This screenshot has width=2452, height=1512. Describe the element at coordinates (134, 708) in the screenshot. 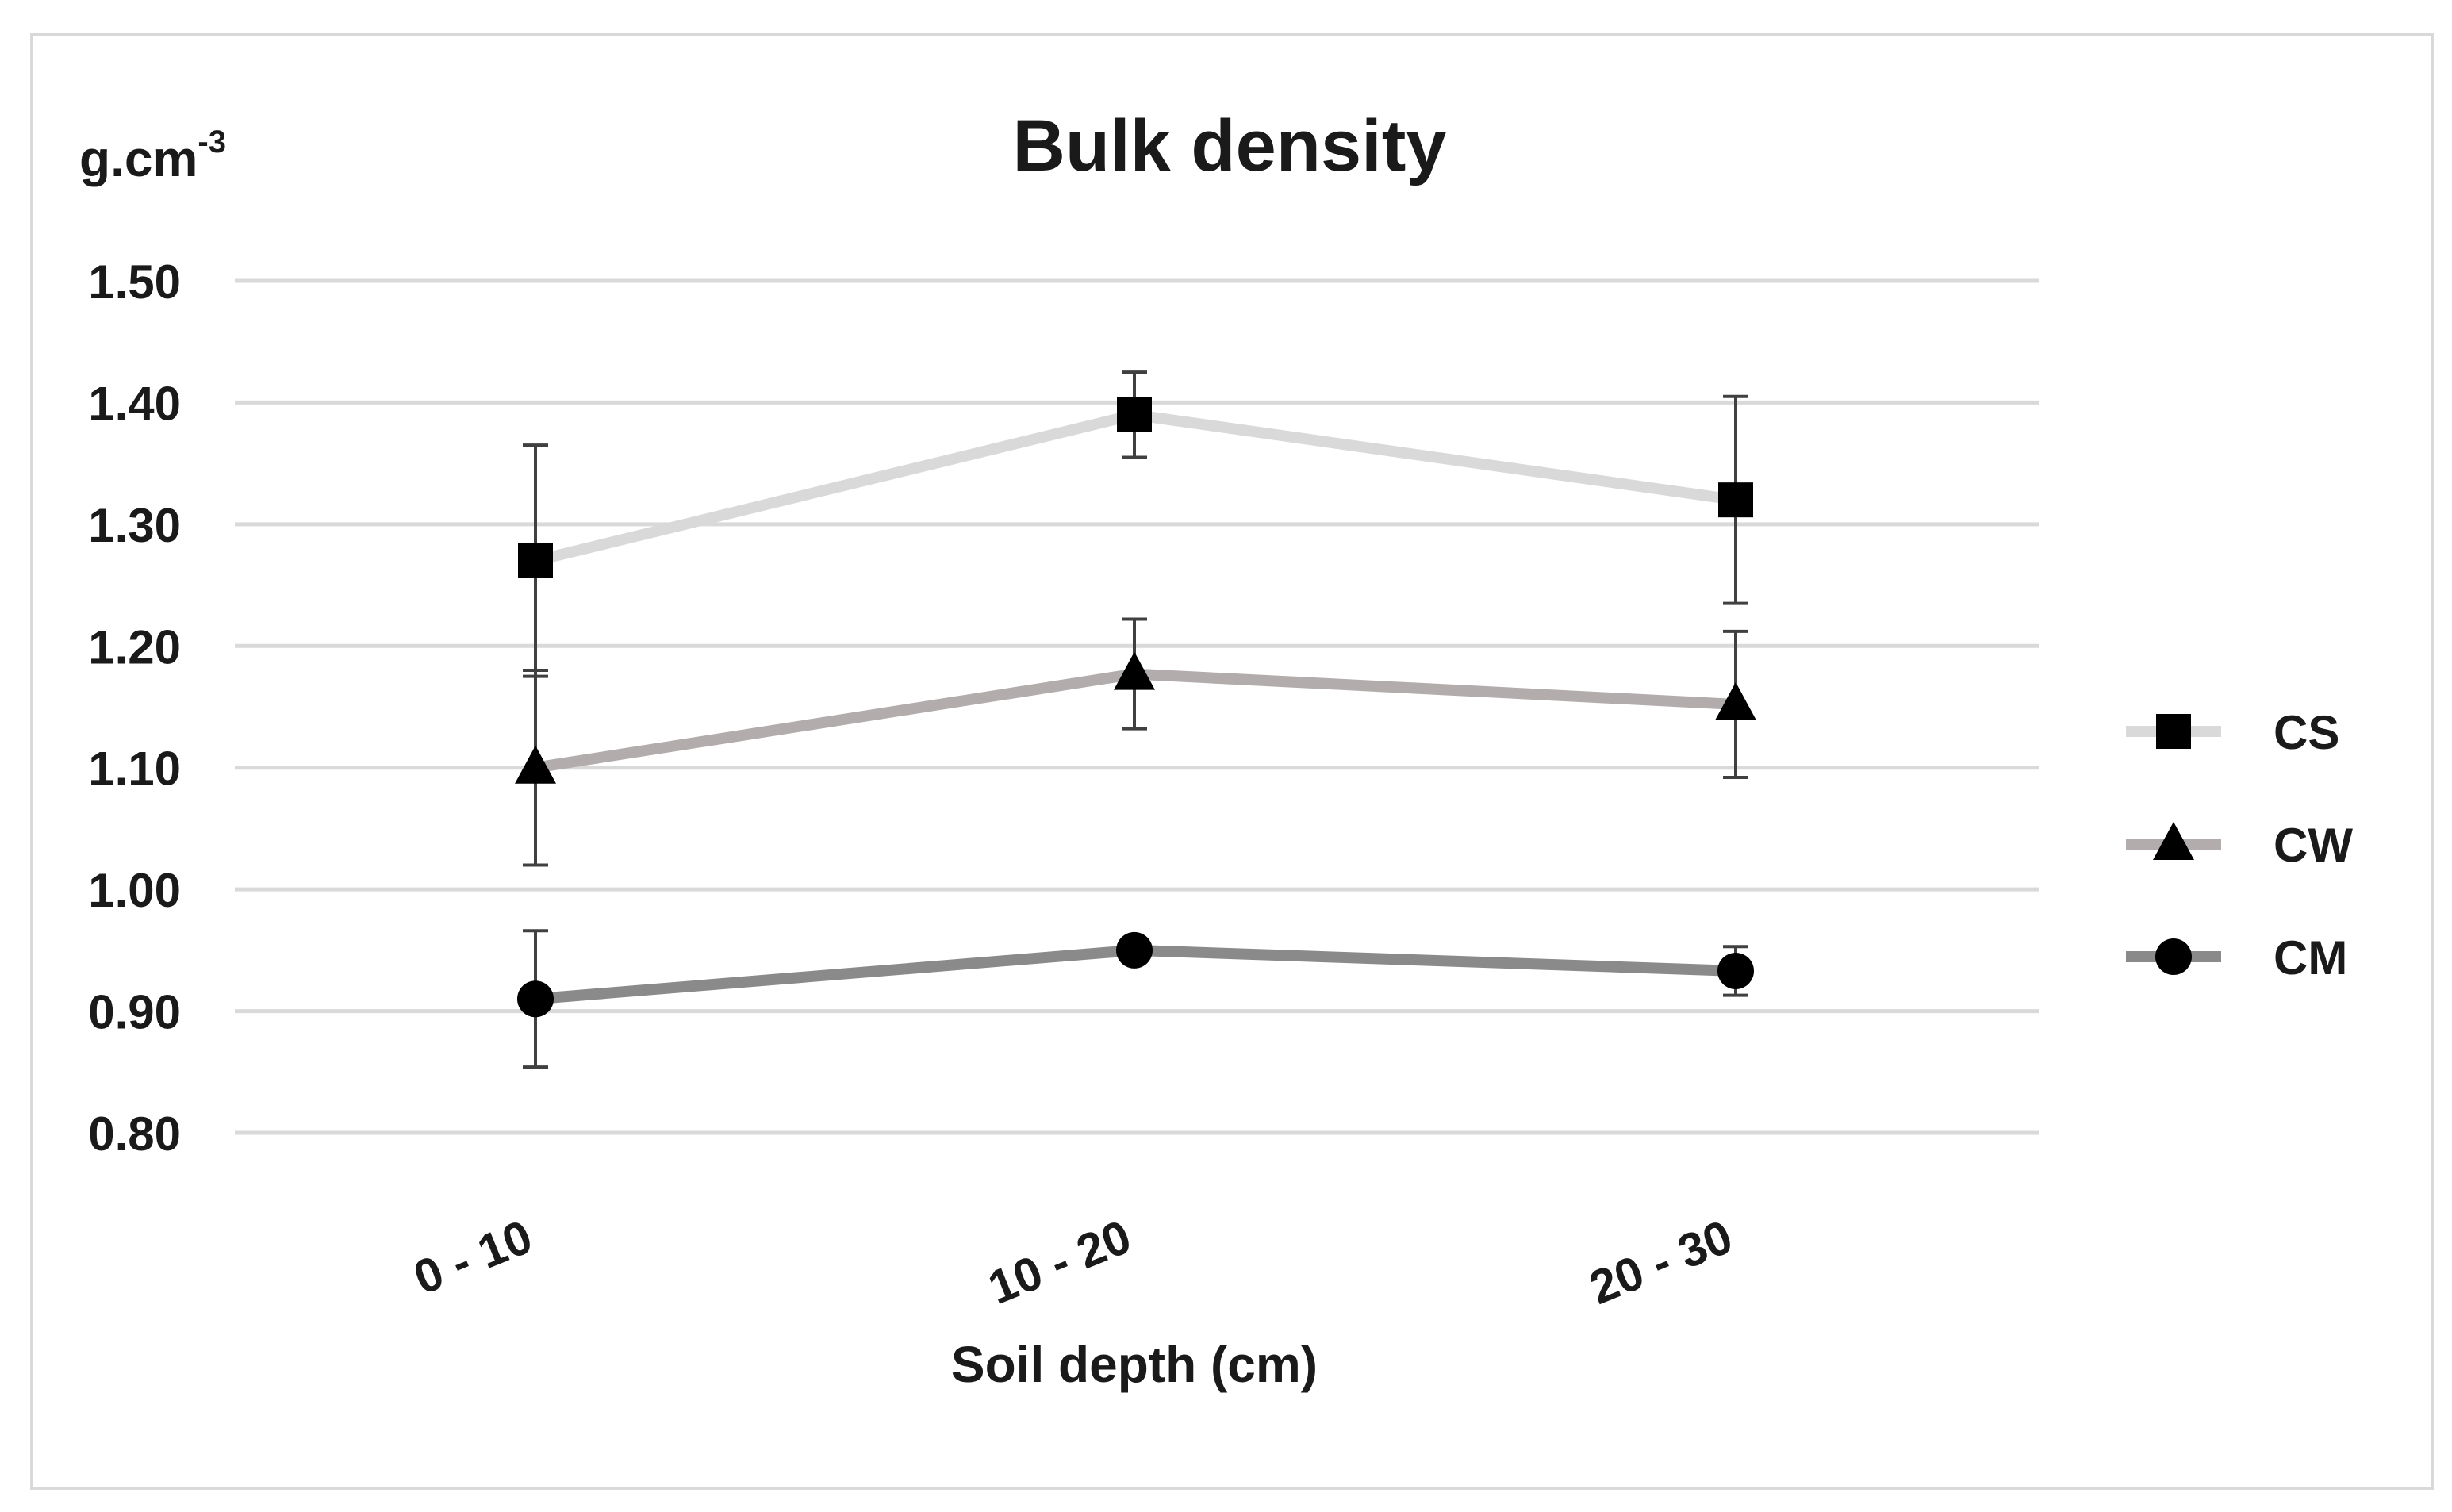

I see `y-tick-labels: 1.50 1.40 1.30 1.20 1.10 1.00 0.90 0.80` at that location.